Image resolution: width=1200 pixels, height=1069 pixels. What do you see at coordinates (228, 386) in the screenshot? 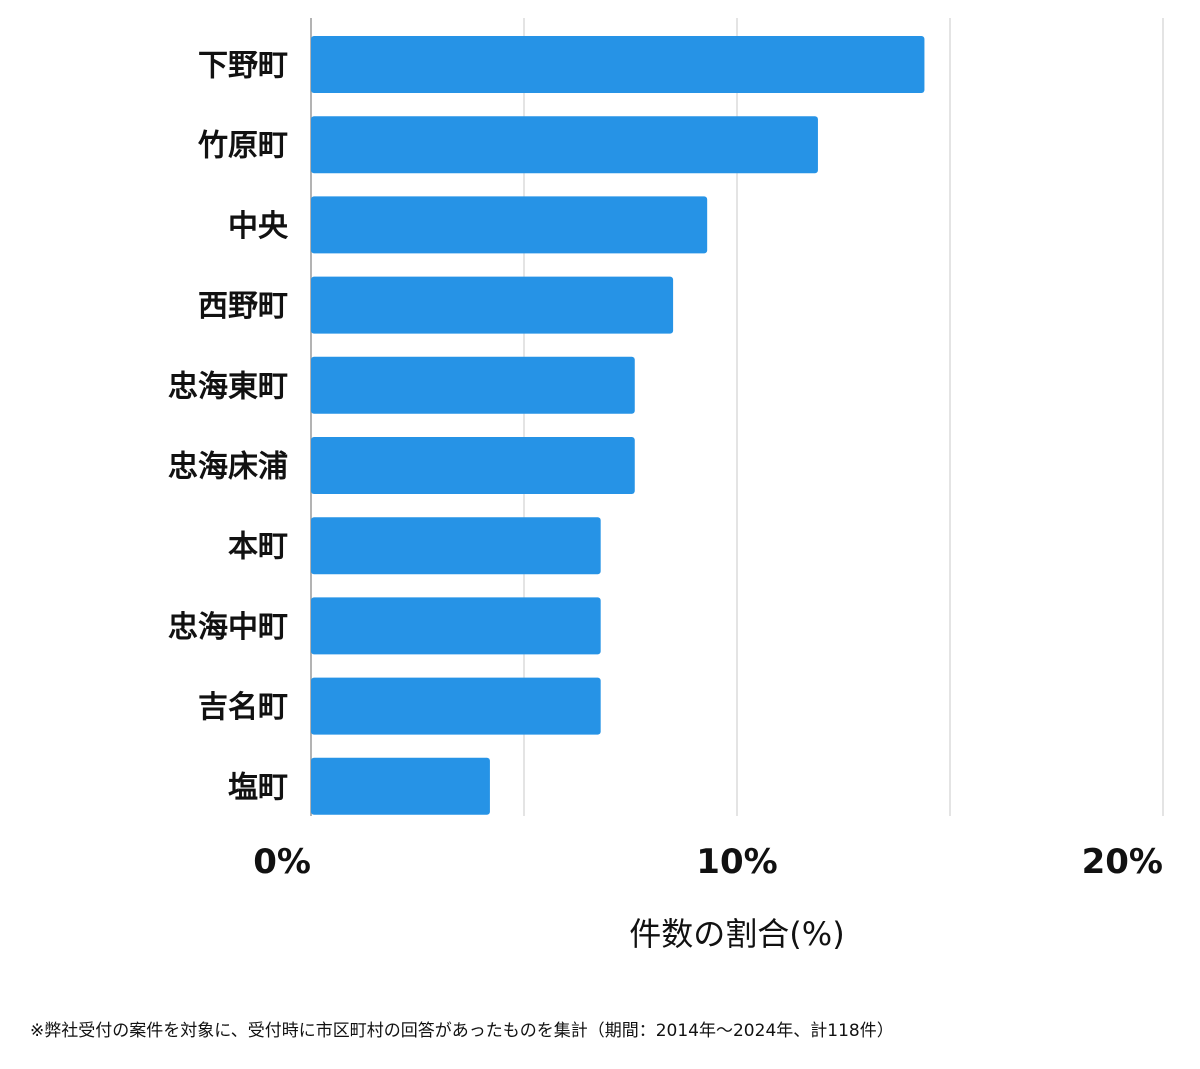
I see `category-label: 忠海東町` at bounding box center [228, 386].